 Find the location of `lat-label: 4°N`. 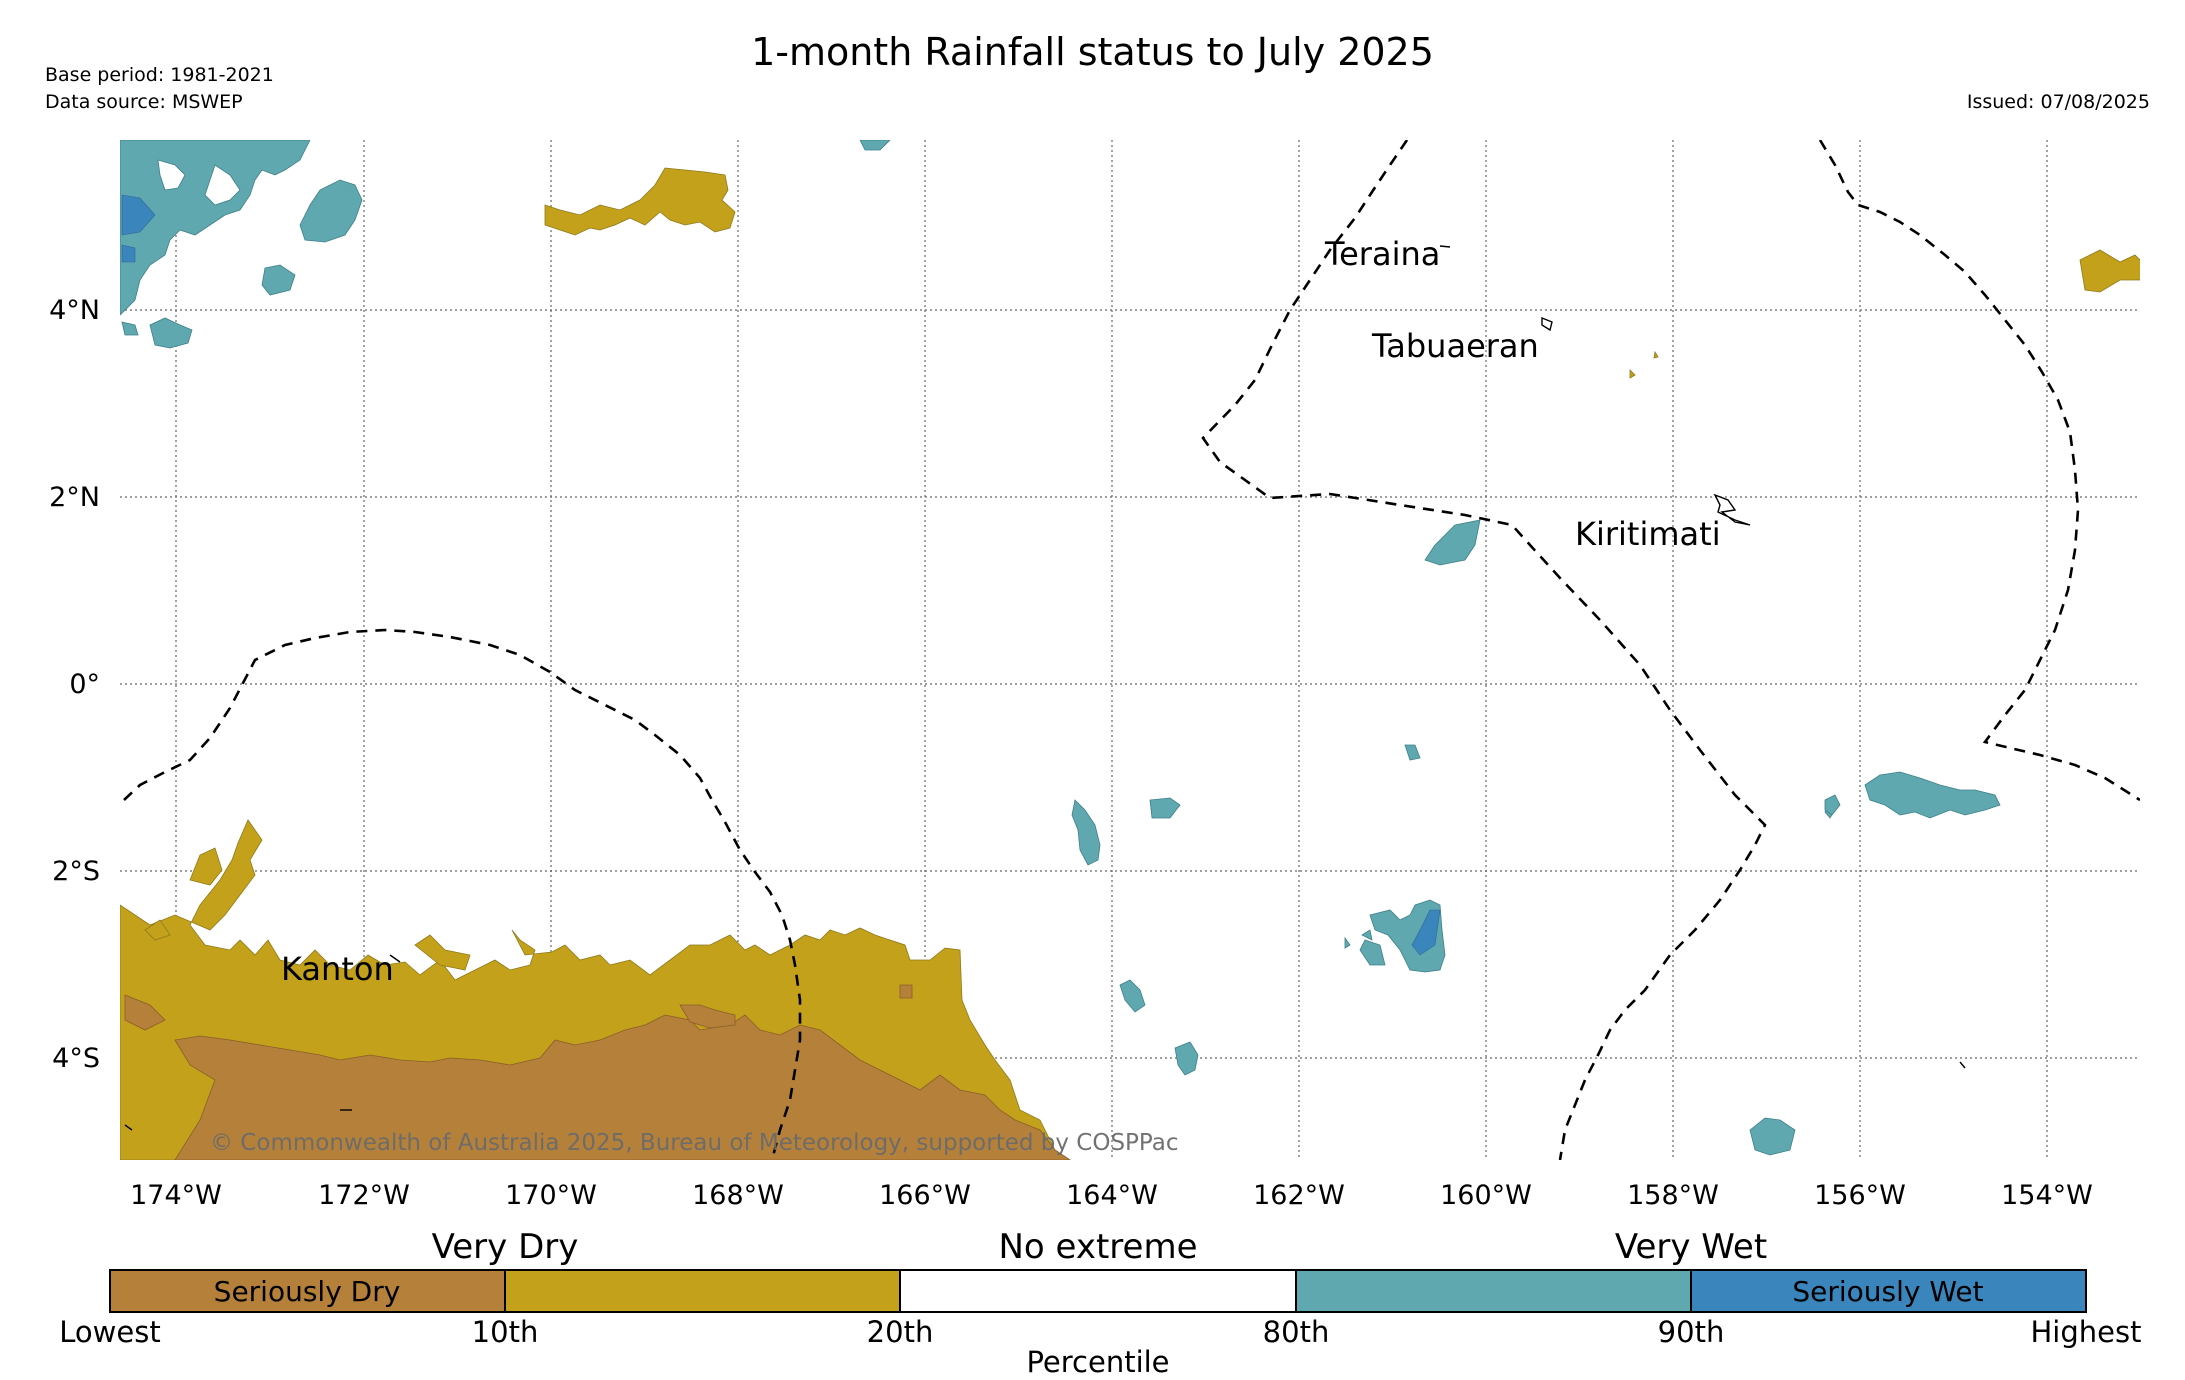

lat-label: 4°N is located at coordinates (74, 310).